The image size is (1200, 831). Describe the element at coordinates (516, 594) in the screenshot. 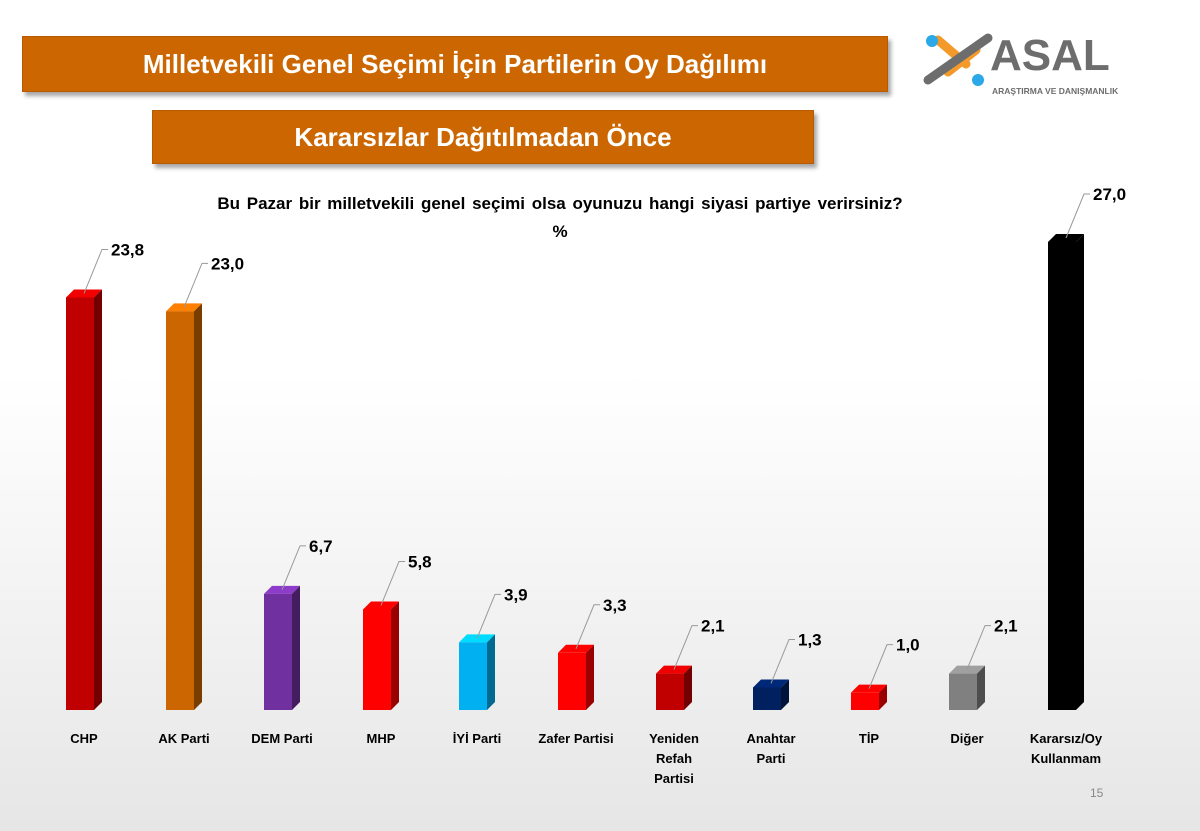

I see `value-label: 3,9` at that location.